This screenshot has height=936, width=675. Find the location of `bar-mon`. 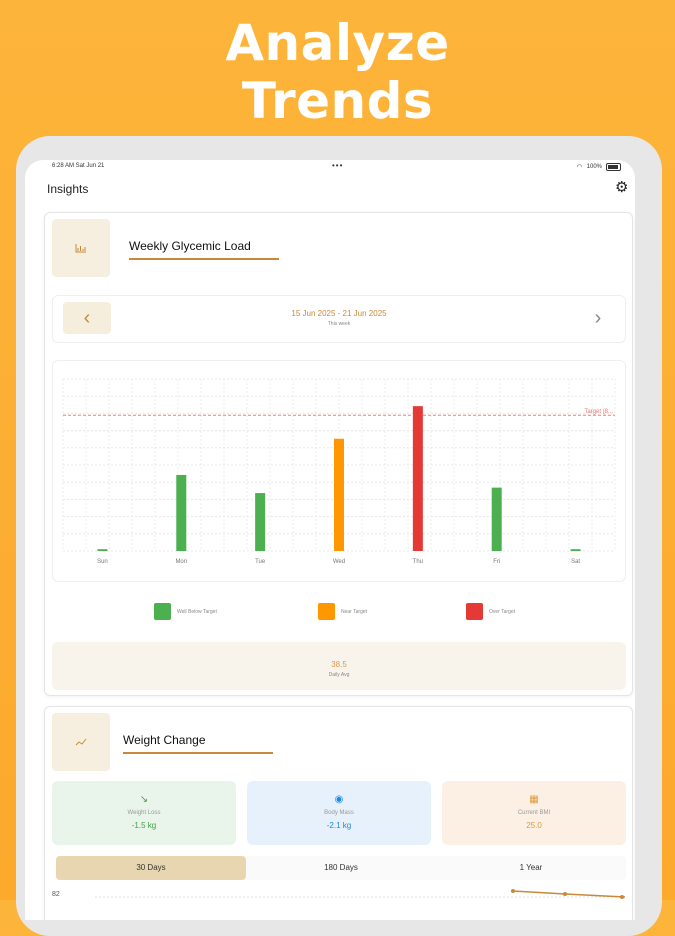

bar-mon is located at coordinates (181, 512).